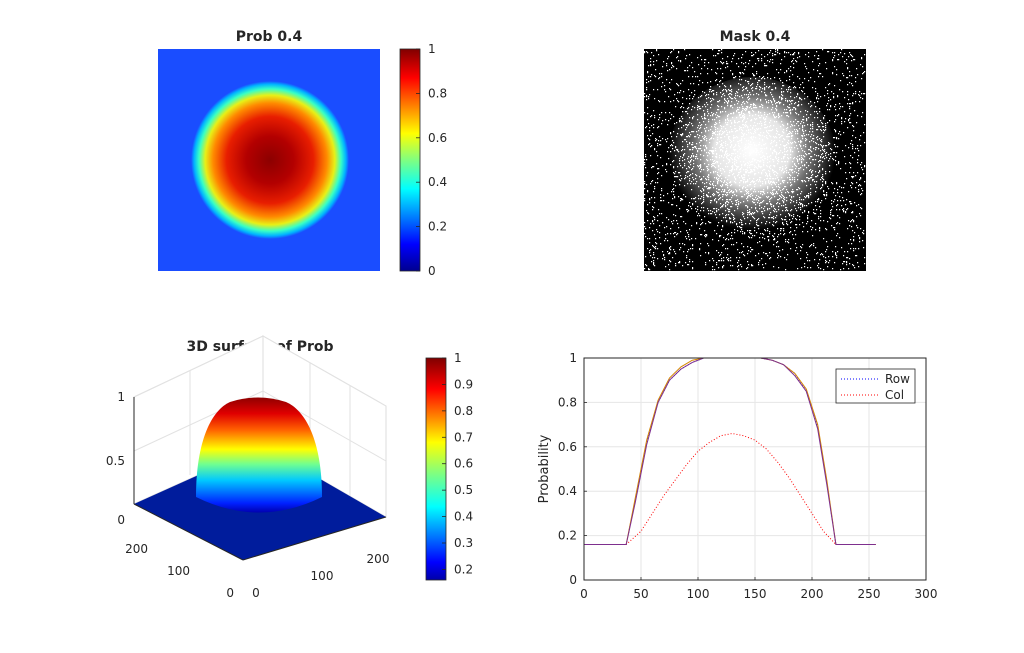 The height and width of the screenshot is (653, 1024). I want to click on surface-dome, so click(259, 455).